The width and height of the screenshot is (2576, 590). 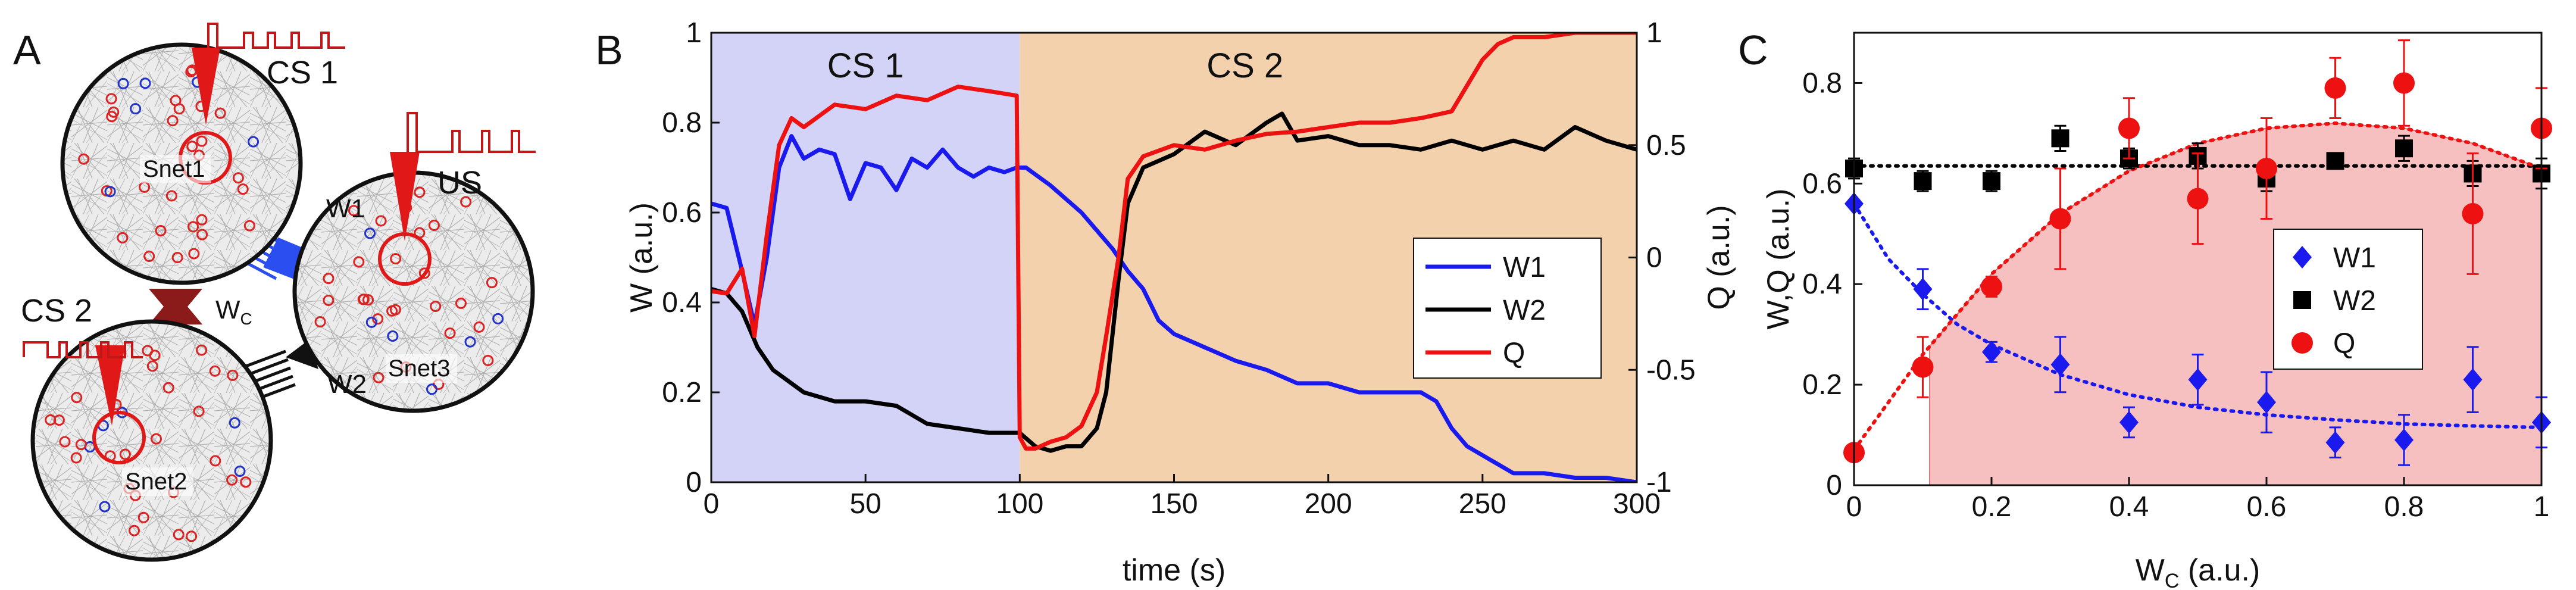 What do you see at coordinates (865, 504) in the screenshot?
I see `x-tick-label: 50` at bounding box center [865, 504].